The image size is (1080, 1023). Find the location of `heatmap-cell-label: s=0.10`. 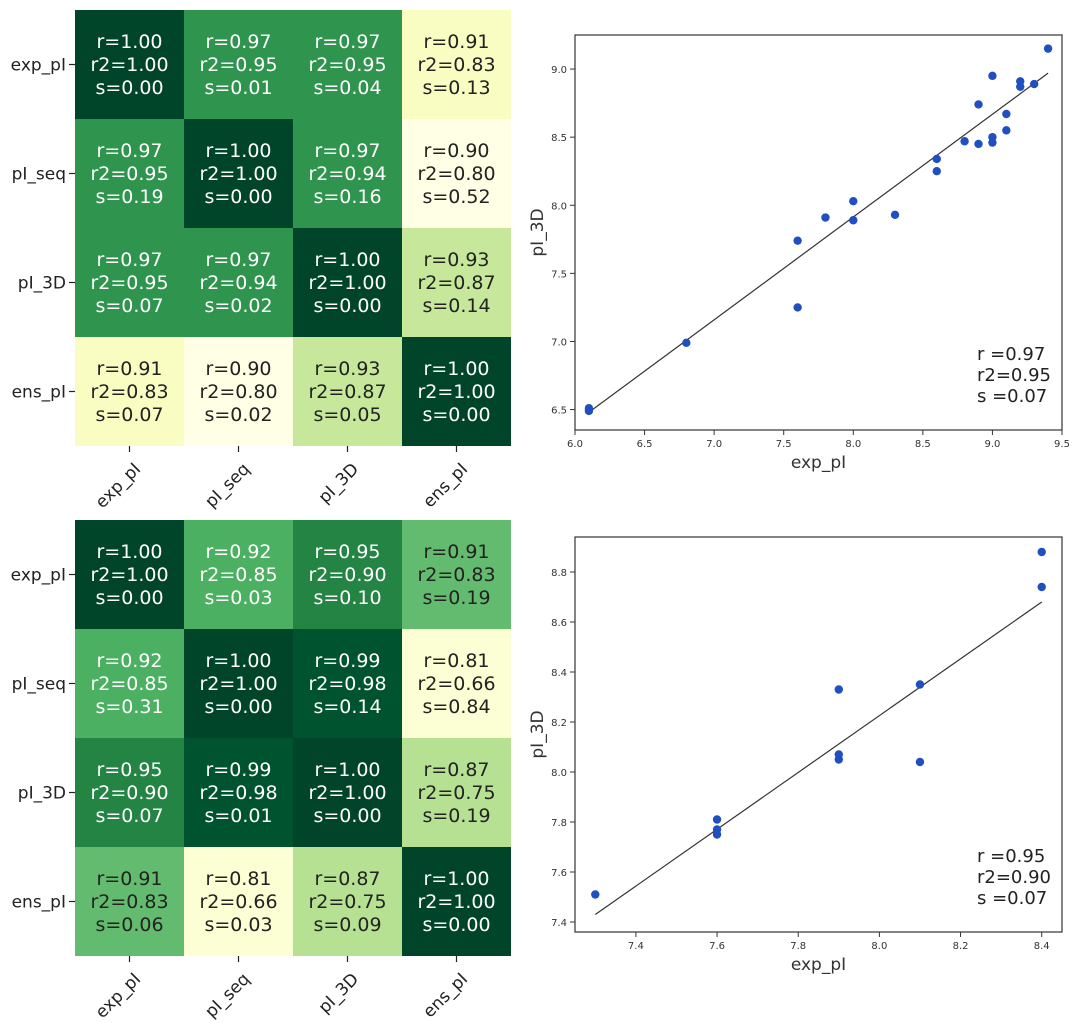

heatmap-cell-label: s=0.10 is located at coordinates (347, 598).